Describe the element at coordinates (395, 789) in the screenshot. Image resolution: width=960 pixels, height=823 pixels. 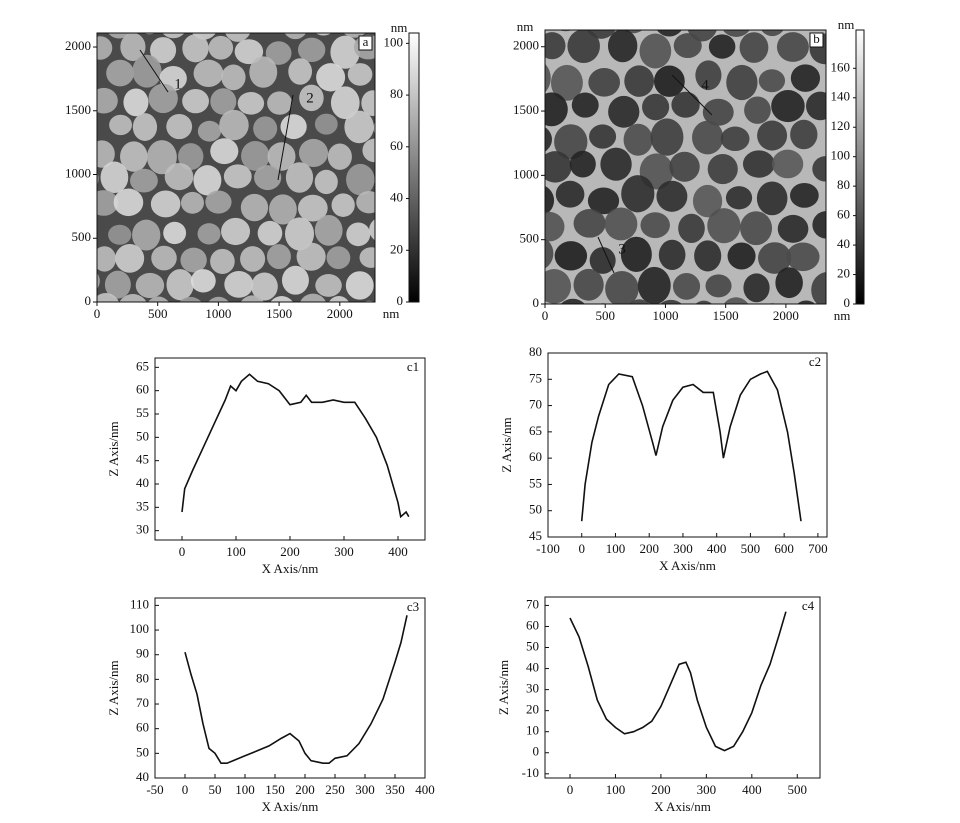
I see `x-tick-label: 350` at that location.